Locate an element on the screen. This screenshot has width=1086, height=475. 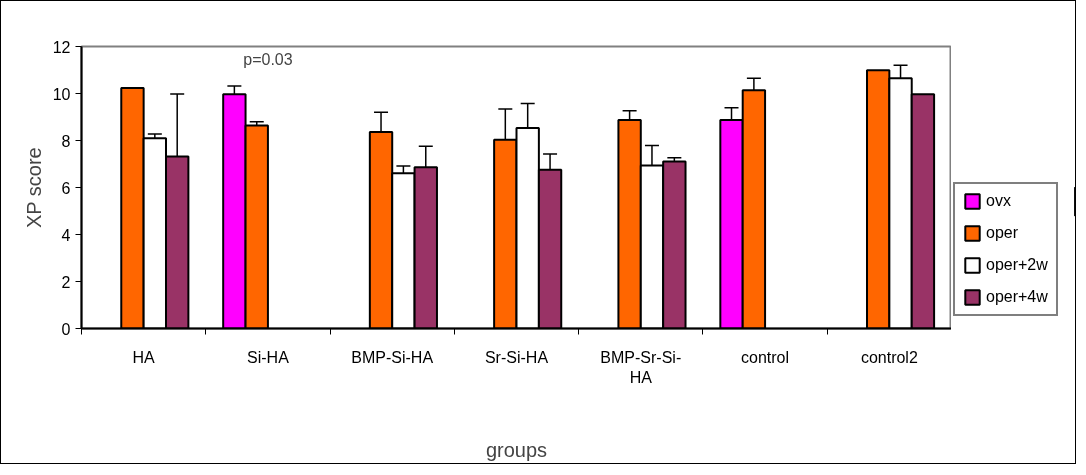
y-tick-label: 8 is located at coordinates (66, 141).